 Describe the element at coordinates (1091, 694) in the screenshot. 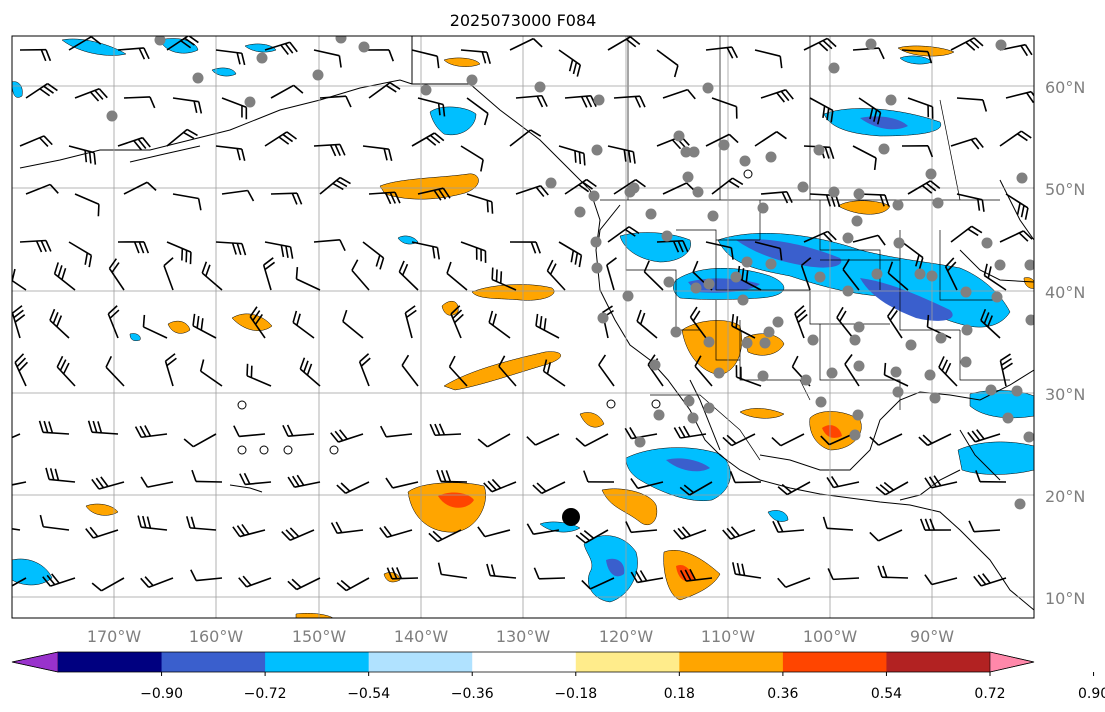

I see `colorbar-label: 0.90` at that location.